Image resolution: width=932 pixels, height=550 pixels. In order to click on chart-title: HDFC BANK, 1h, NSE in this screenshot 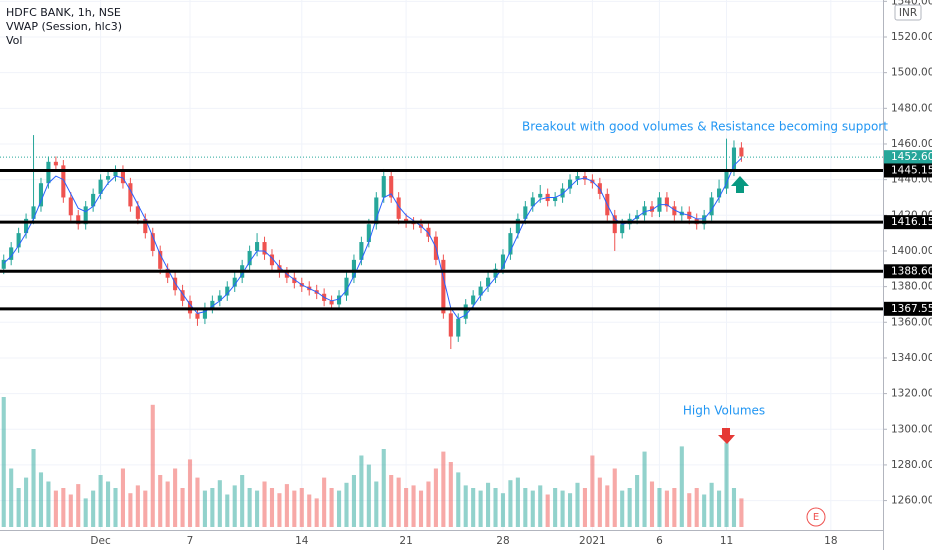, I will do `click(63, 12)`.